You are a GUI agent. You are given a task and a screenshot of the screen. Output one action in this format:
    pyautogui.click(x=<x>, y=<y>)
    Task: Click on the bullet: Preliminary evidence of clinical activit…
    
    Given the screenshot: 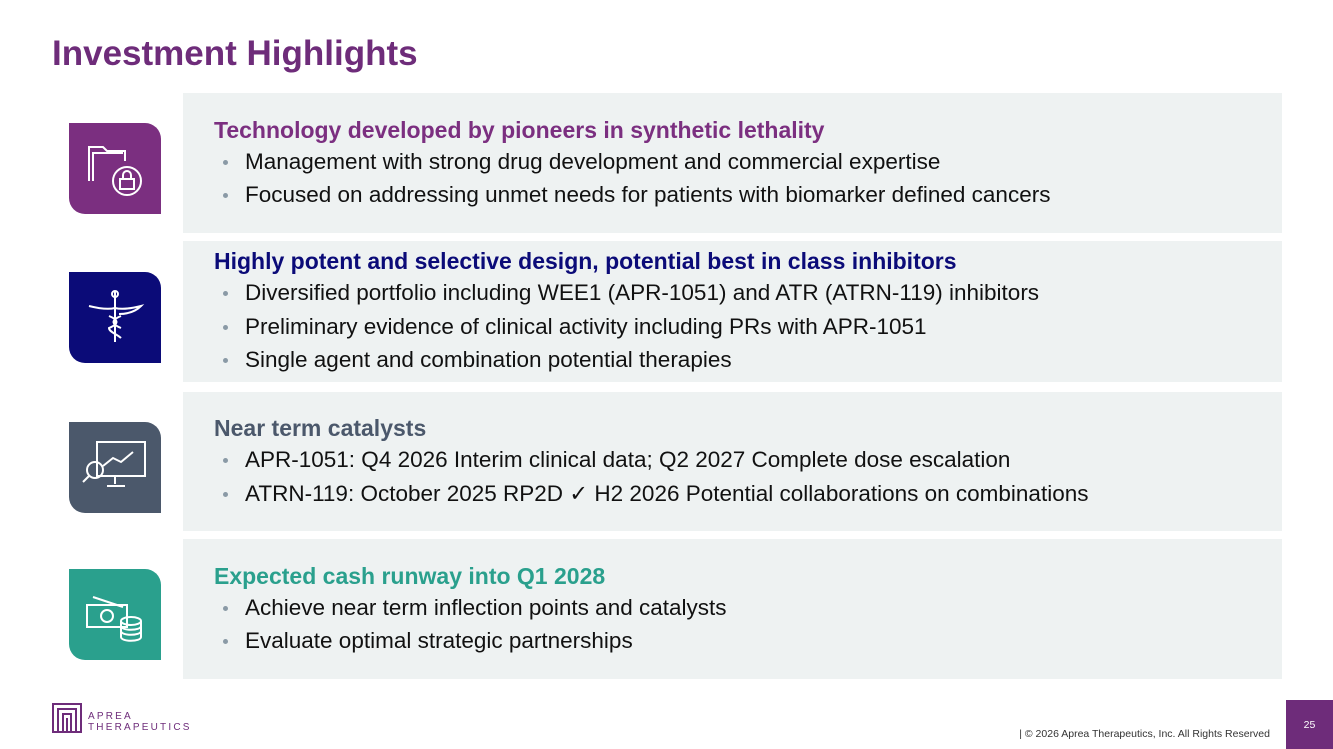 What is the action you would take?
    pyautogui.click(x=748, y=327)
    